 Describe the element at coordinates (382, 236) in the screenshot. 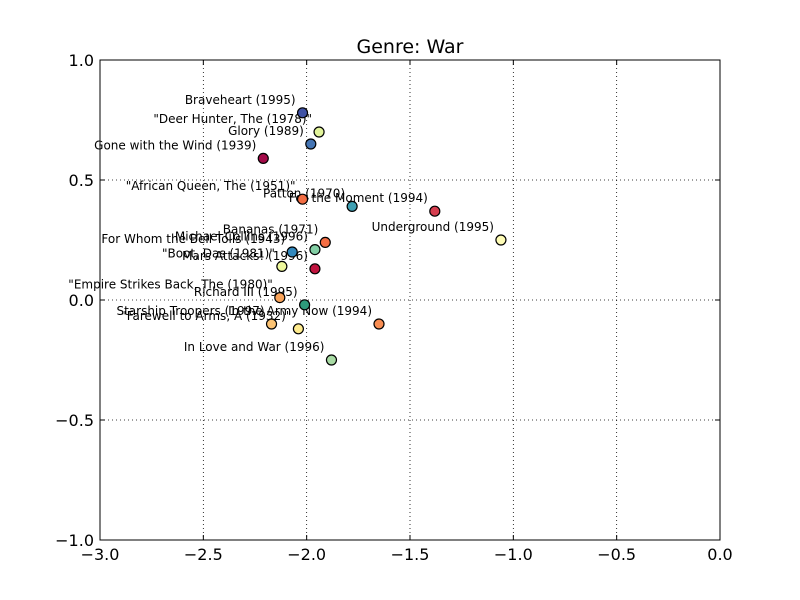

I see `data-points` at that location.